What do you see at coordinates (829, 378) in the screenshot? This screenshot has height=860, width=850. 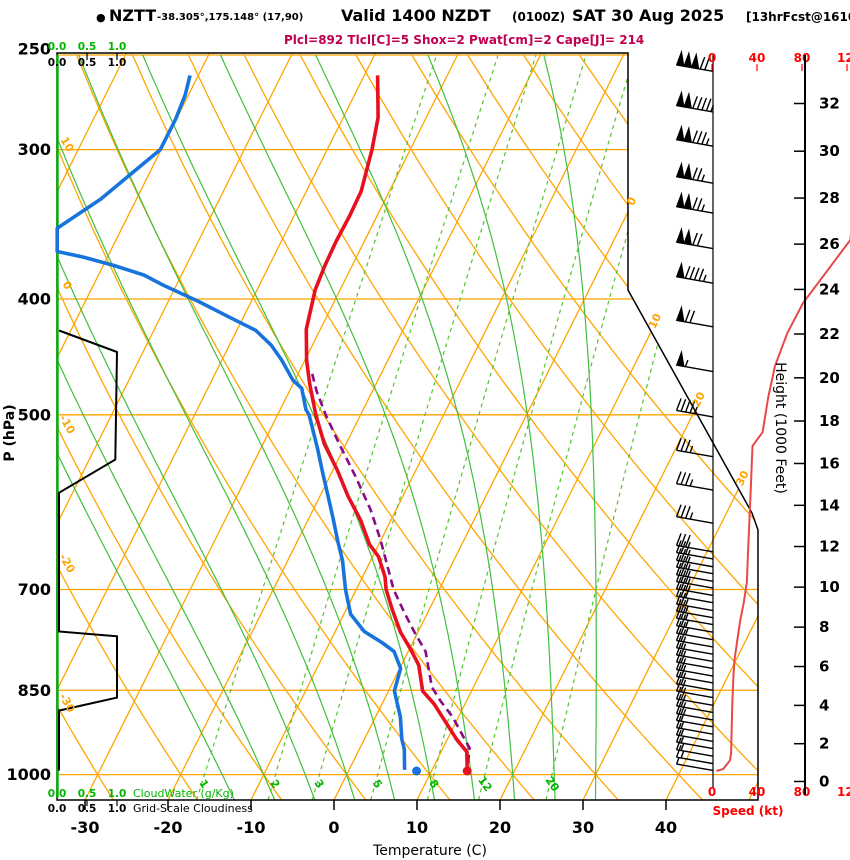 I see `height-tick-label: 20` at bounding box center [829, 378].